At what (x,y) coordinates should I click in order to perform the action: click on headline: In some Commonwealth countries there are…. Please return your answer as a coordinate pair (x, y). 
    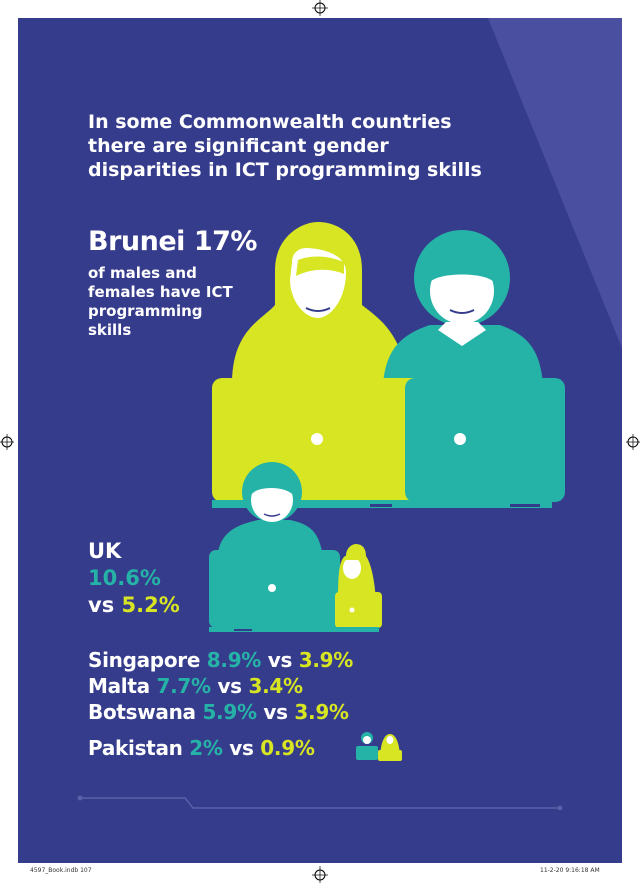
    Looking at the image, I should click on (298, 146).